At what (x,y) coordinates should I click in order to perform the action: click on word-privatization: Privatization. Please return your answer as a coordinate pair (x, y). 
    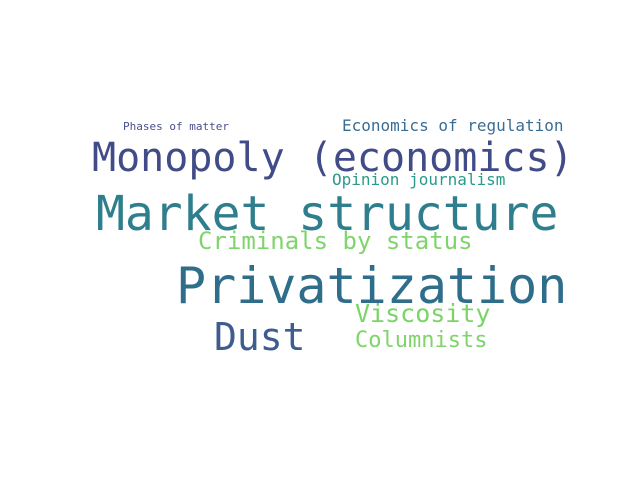
    Looking at the image, I should click on (372, 286).